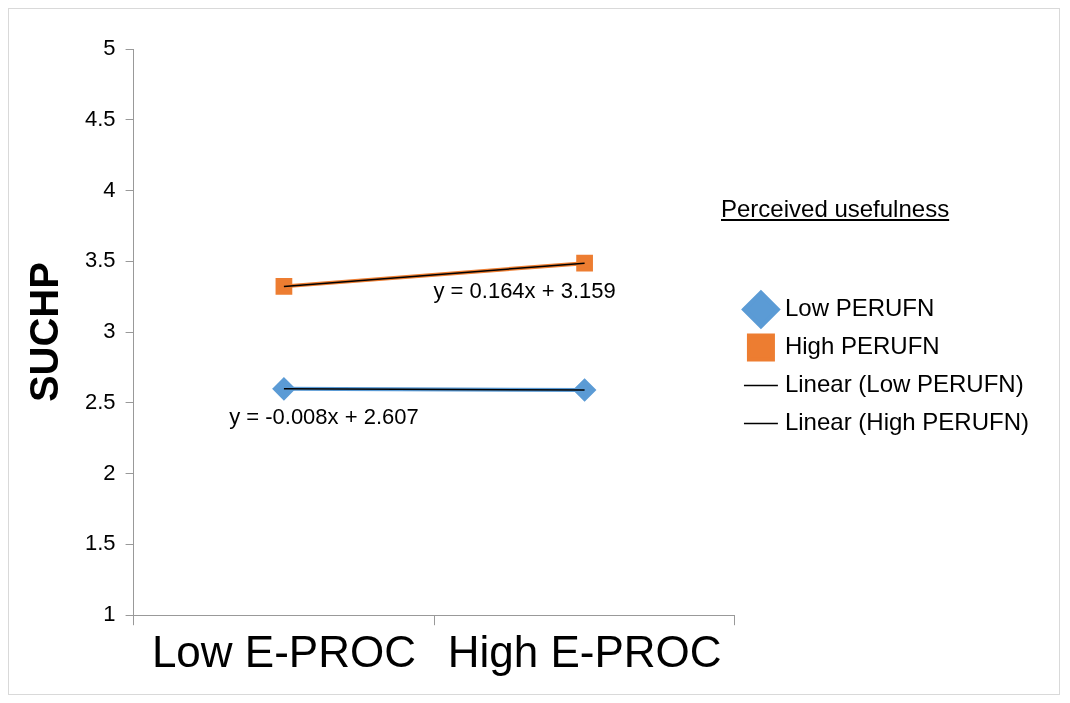  I want to click on annotation: y = -0.008x + 2.607, so click(324, 416).